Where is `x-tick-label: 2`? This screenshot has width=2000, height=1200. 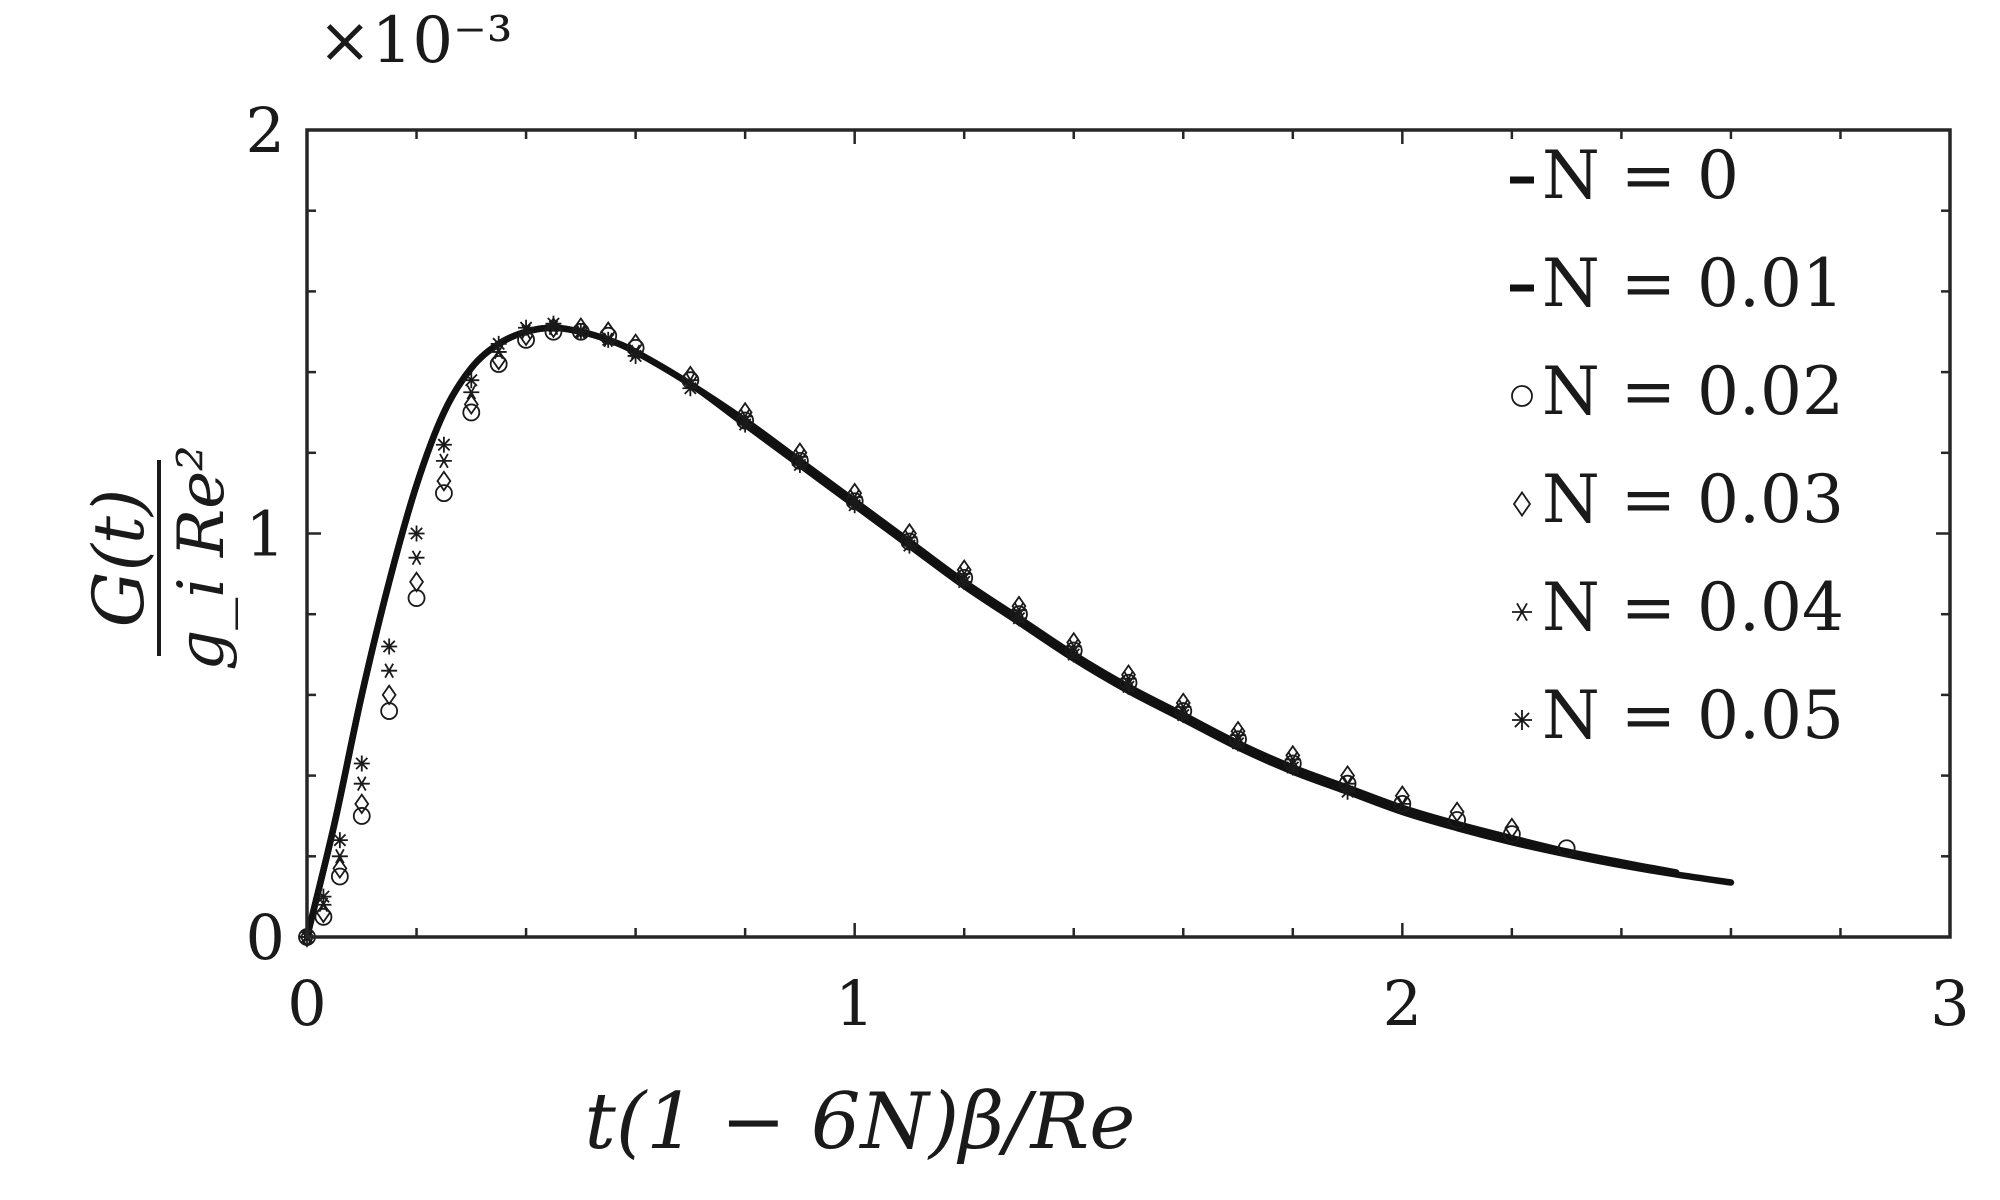 x-tick-label: 2 is located at coordinates (1402, 1003).